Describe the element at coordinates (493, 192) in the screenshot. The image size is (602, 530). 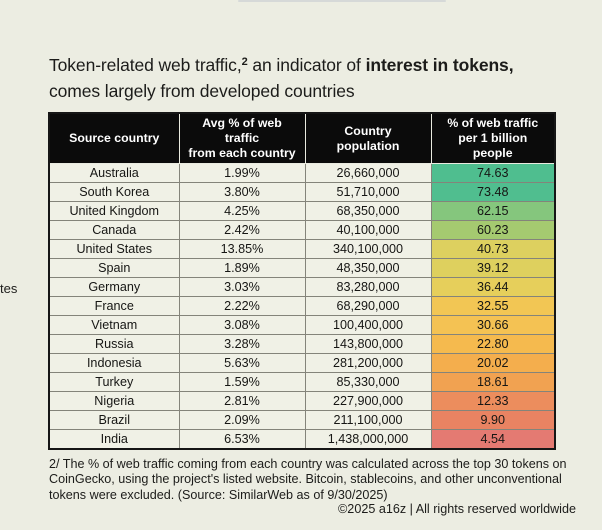
I see `per-billion-heat-cell: 73.48` at that location.